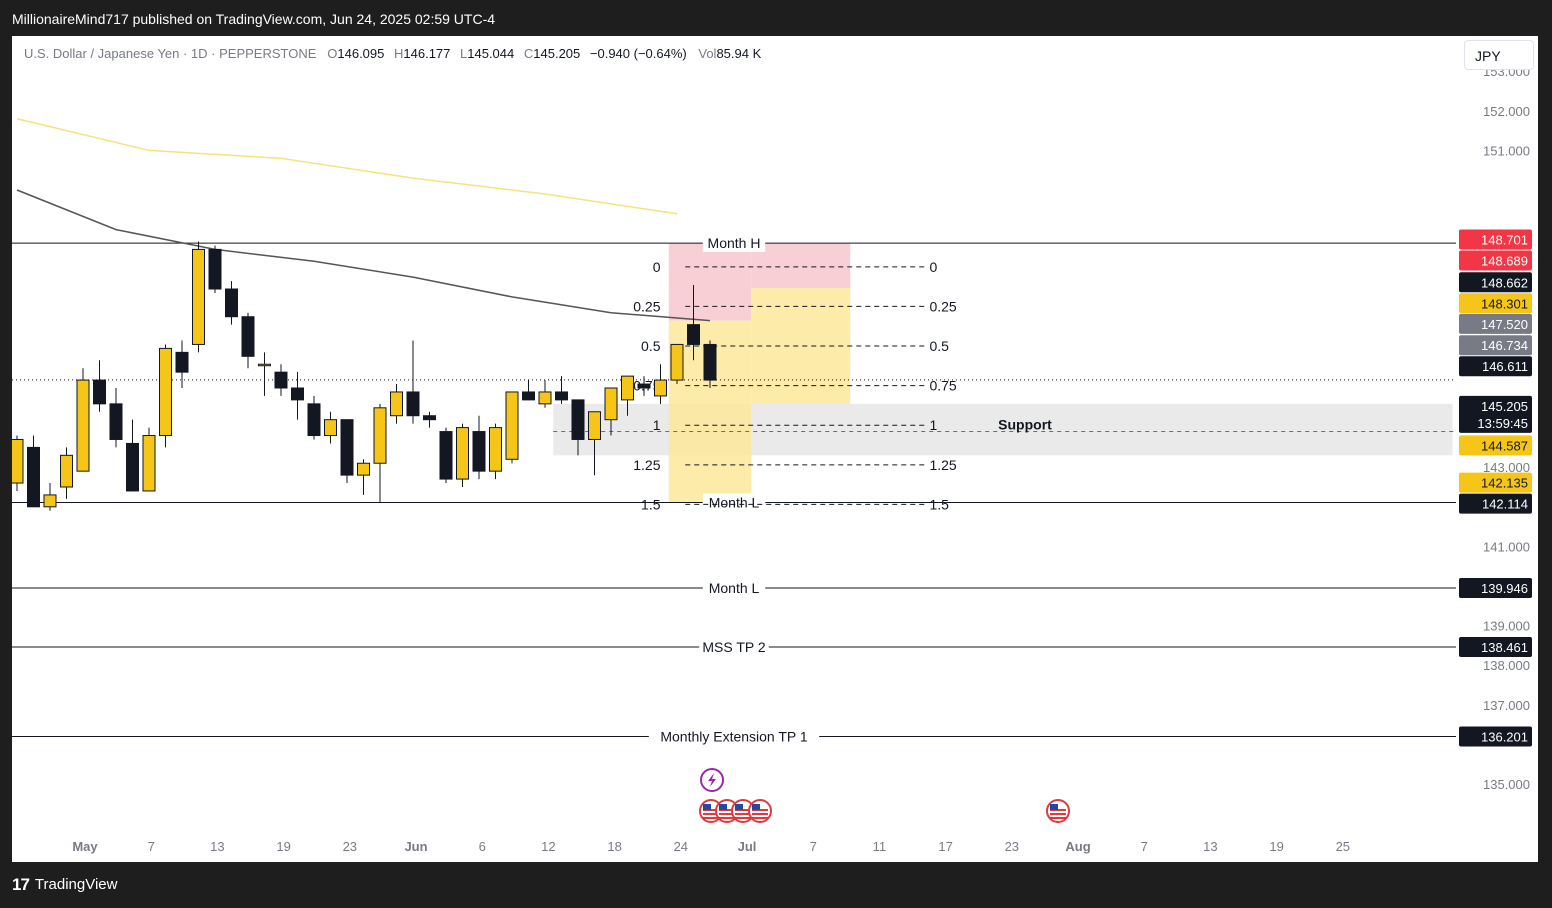 Image resolution: width=1552 pixels, height=908 pixels. What do you see at coordinates (1504, 240) in the screenshot?
I see `price-badge-text-0: 148.701` at bounding box center [1504, 240].